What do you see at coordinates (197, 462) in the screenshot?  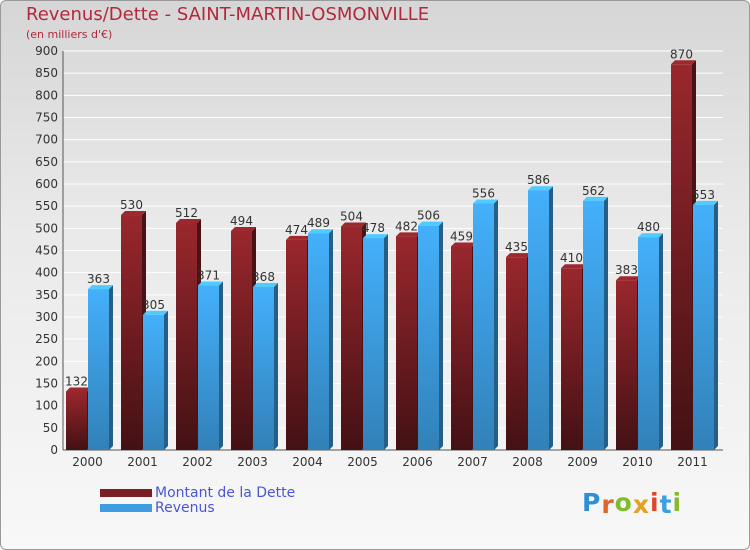 I see `x-tick-label: 2002` at bounding box center [197, 462].